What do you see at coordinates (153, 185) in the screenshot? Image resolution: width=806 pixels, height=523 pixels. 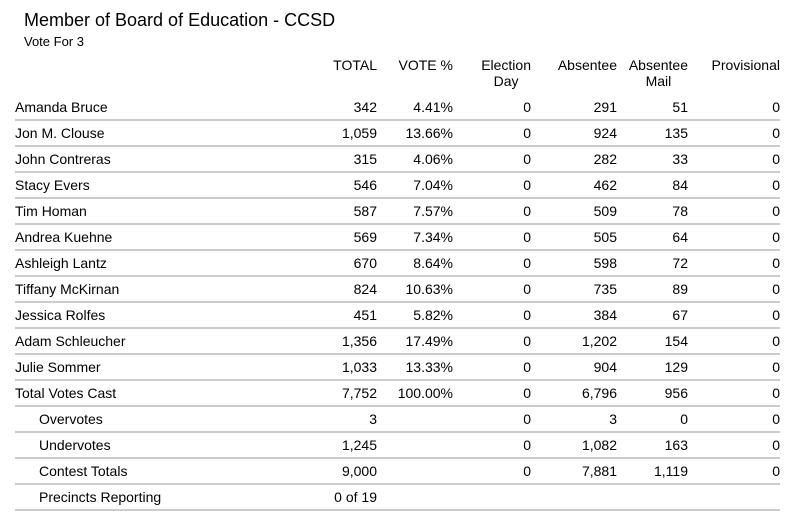 I see `row-label-cell: Stacy Evers` at bounding box center [153, 185].